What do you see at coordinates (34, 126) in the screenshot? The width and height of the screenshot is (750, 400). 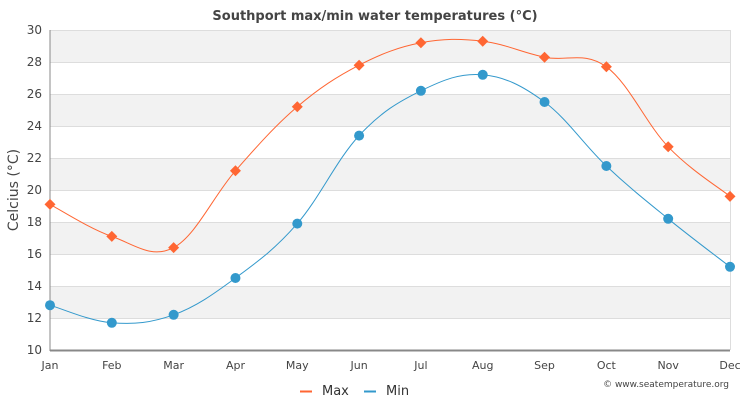 I see `y-tick-label: 24` at bounding box center [34, 126].